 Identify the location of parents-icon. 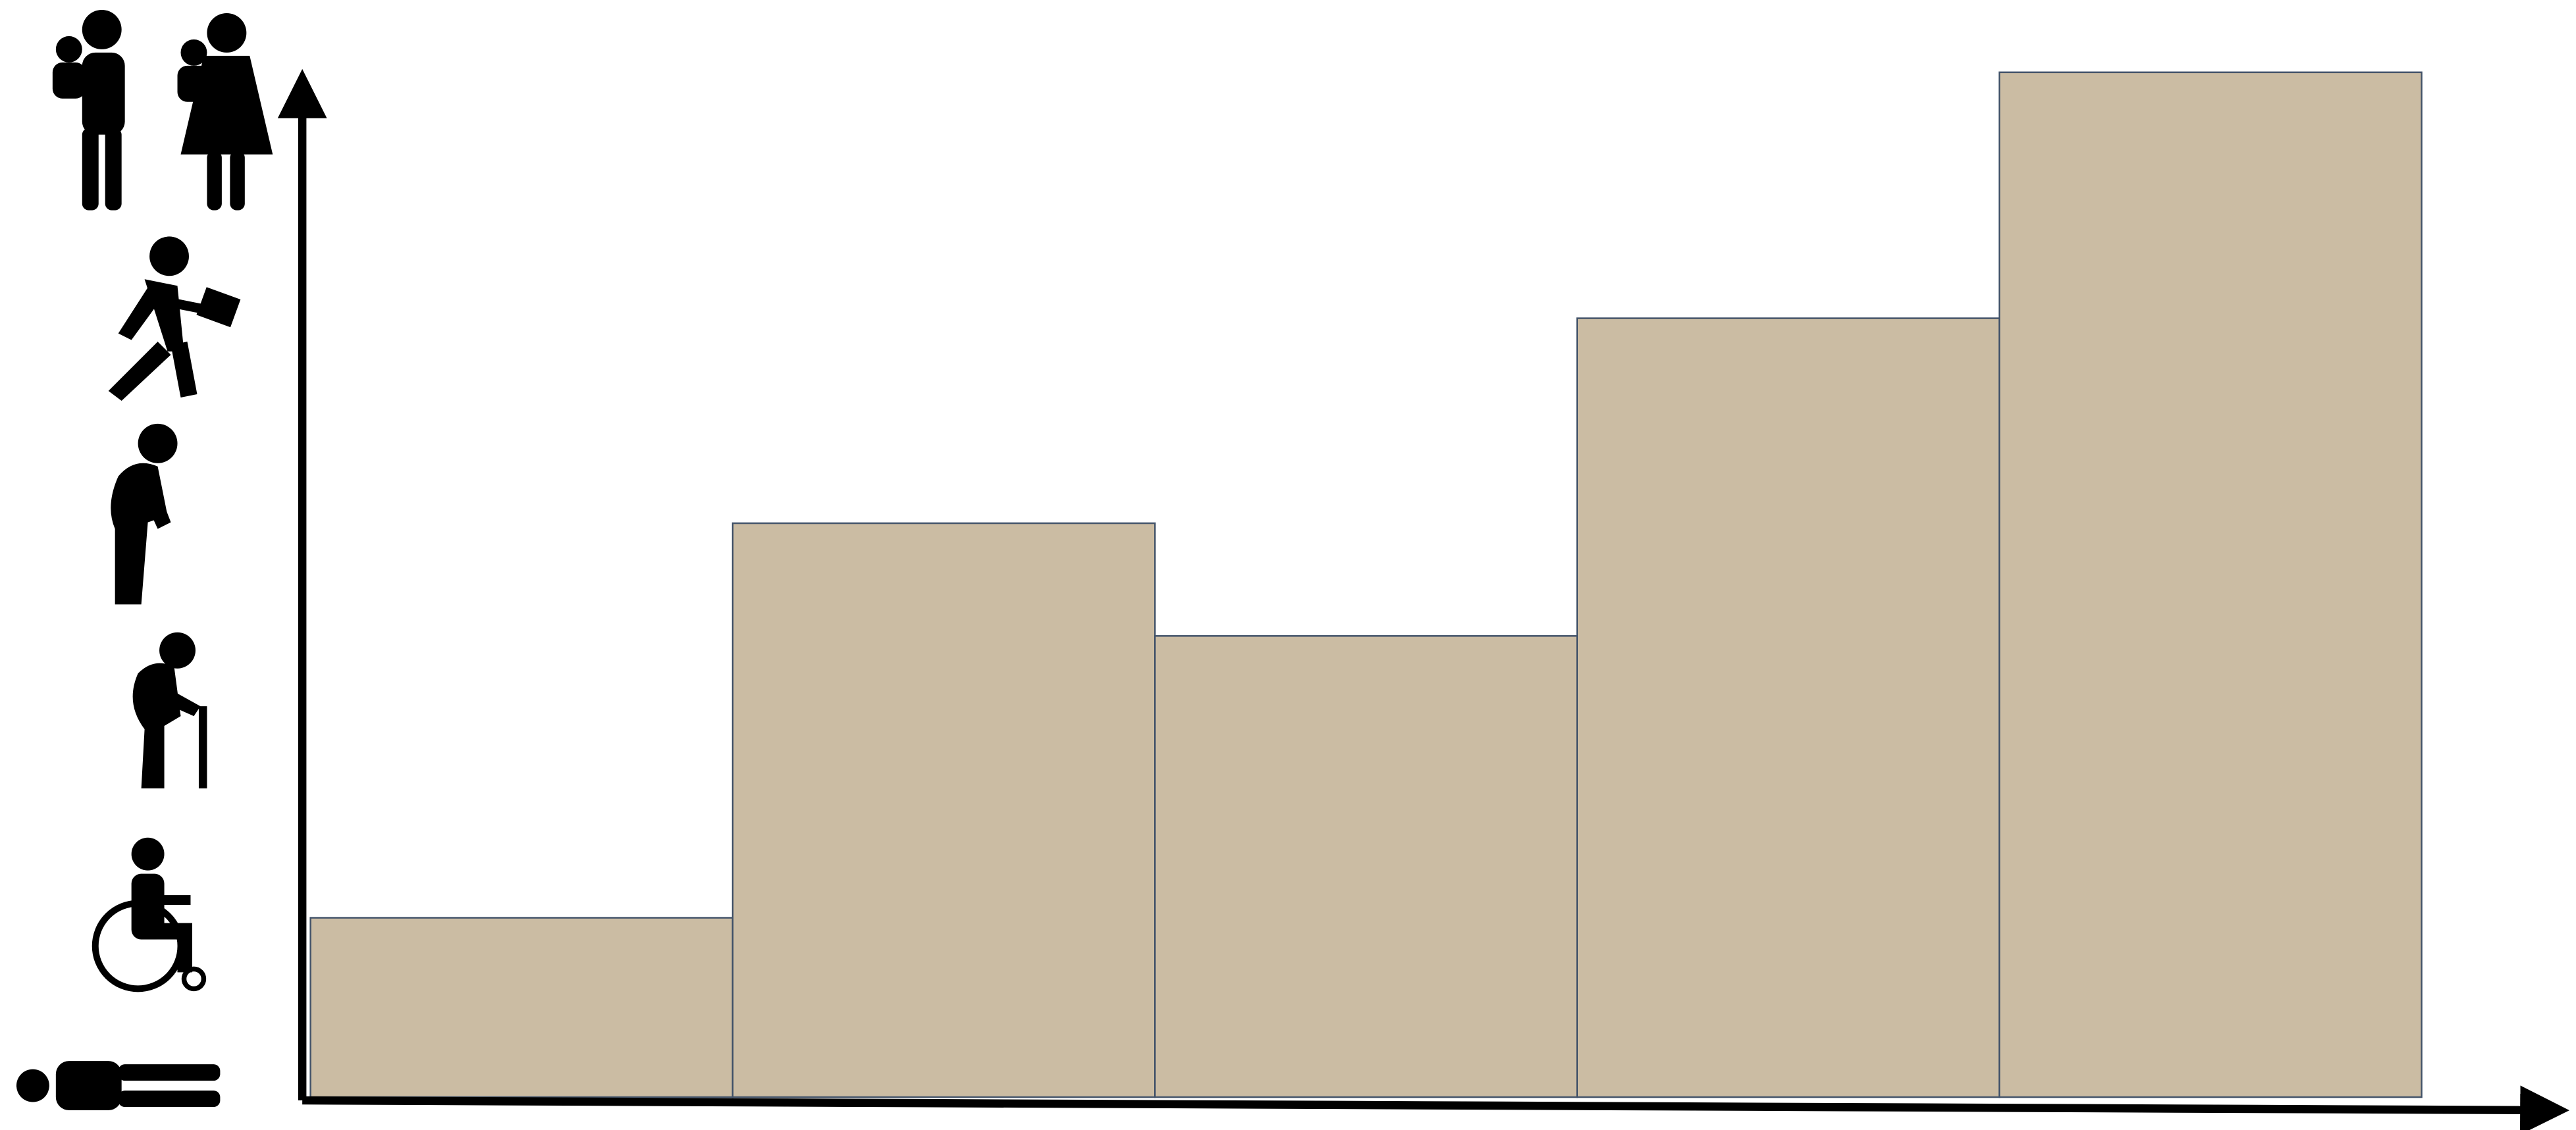
(162, 110).